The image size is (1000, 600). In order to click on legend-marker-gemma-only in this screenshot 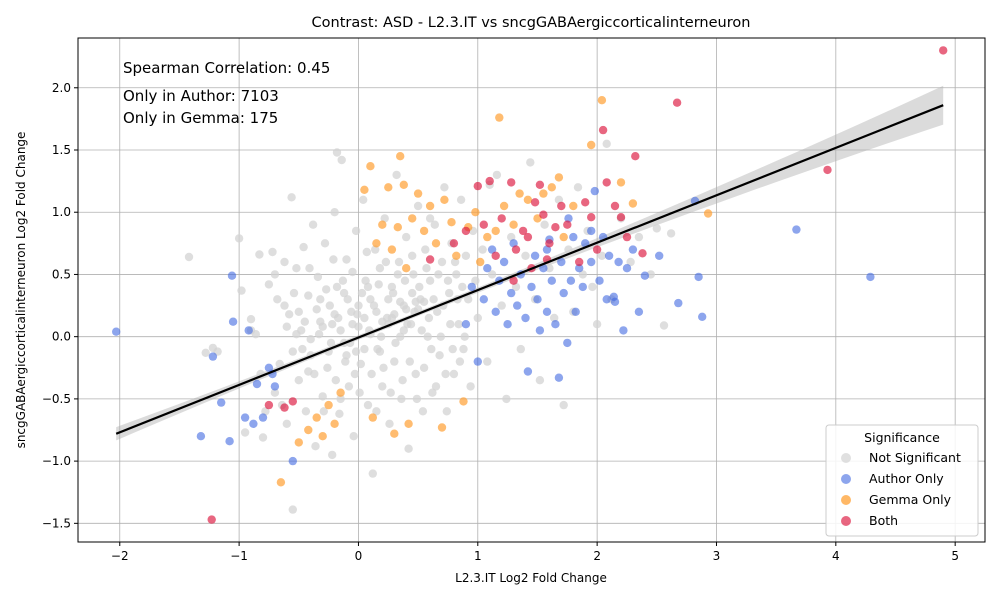, I will do `click(846, 500)`.